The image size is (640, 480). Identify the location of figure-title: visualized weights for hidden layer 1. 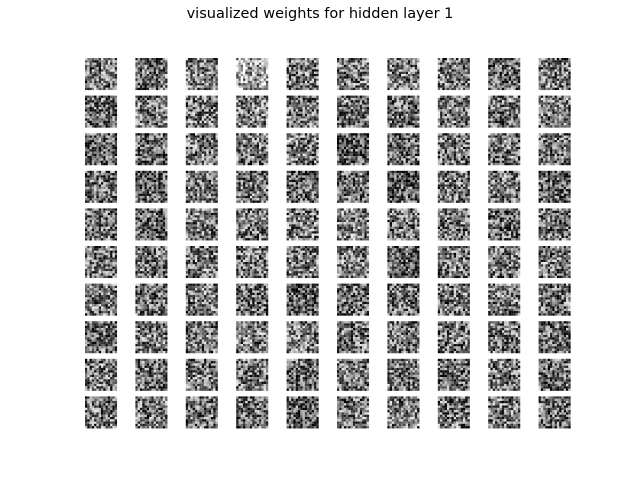
(320, 14).